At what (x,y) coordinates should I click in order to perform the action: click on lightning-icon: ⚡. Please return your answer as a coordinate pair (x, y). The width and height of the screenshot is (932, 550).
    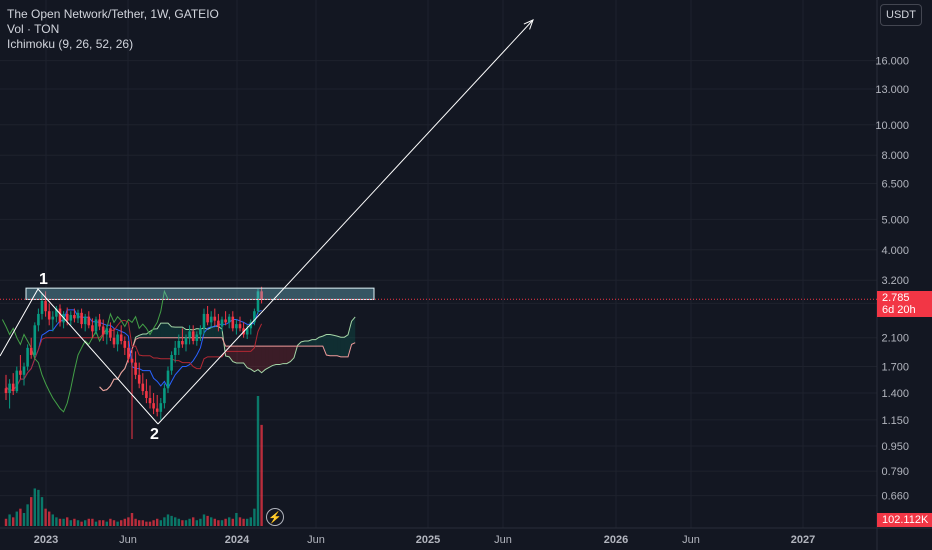
    Looking at the image, I should click on (275, 517).